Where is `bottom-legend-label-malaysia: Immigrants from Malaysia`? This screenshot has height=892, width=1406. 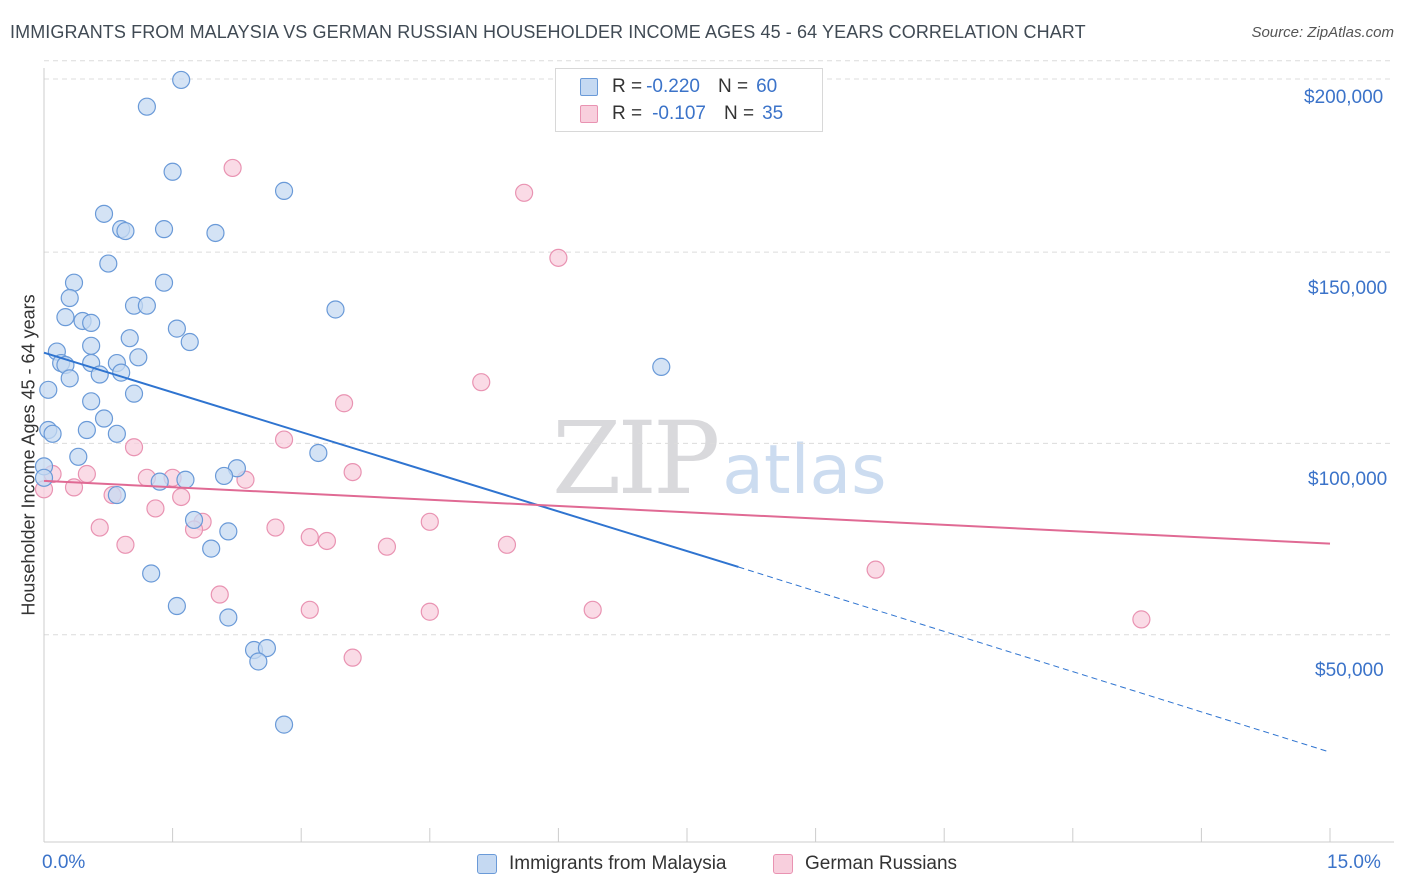
bottom-legend-label-malaysia: Immigrants from Malaysia is located at coordinates (618, 863).